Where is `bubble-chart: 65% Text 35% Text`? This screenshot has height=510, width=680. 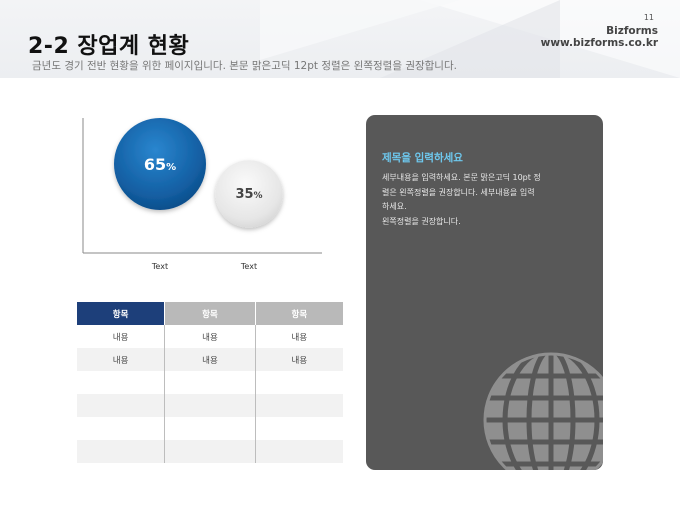 bubble-chart: 65% Text 35% Text is located at coordinates (206, 192).